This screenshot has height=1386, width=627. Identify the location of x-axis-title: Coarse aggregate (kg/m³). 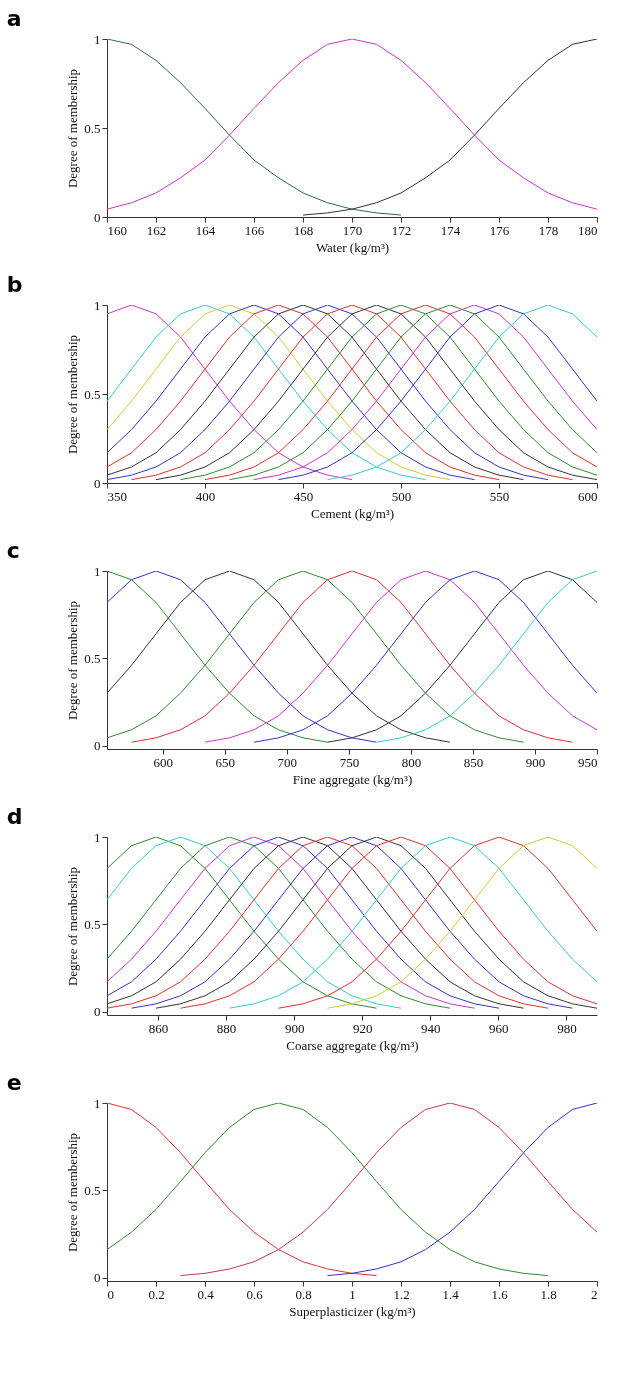
(352, 1045).